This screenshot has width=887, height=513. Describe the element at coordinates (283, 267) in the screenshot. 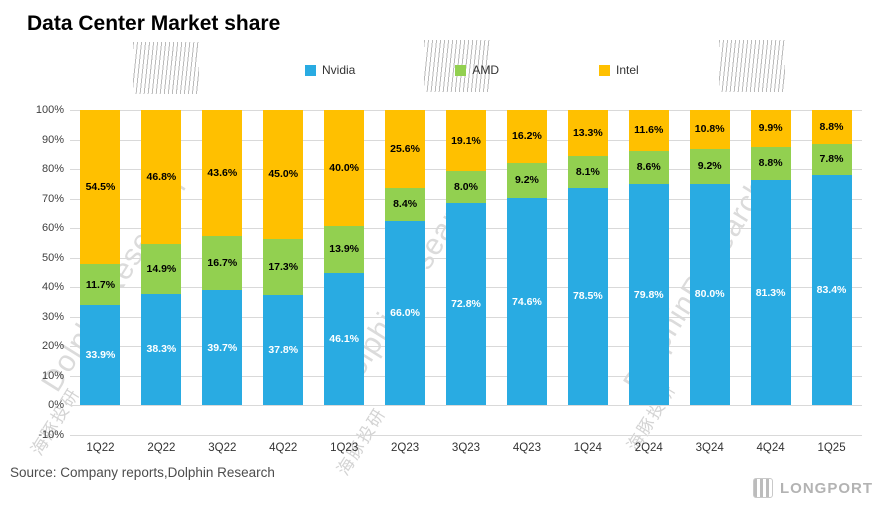

I see `bar-segment-amd: 17.3%` at that location.